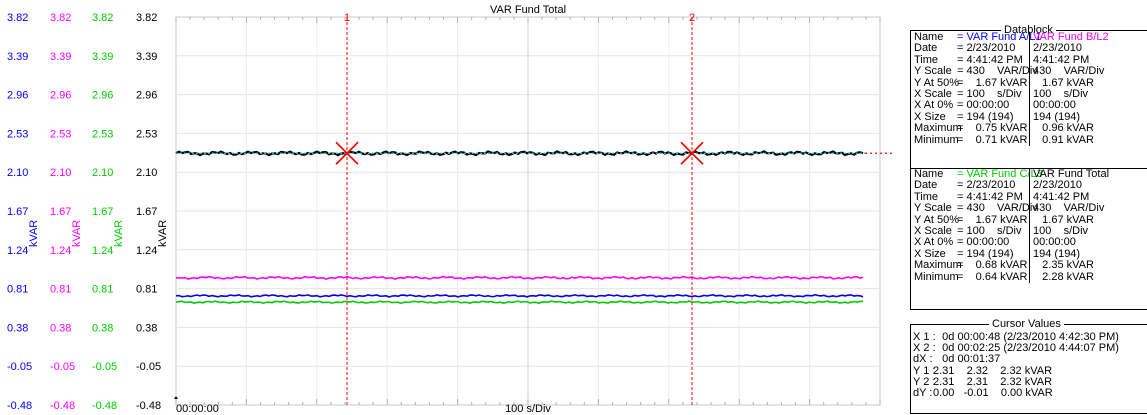 This screenshot has height=415, width=1147. I want to click on cursor-values-row: dY :0.00 -0.01 0.00 kVAR, so click(1029, 392).